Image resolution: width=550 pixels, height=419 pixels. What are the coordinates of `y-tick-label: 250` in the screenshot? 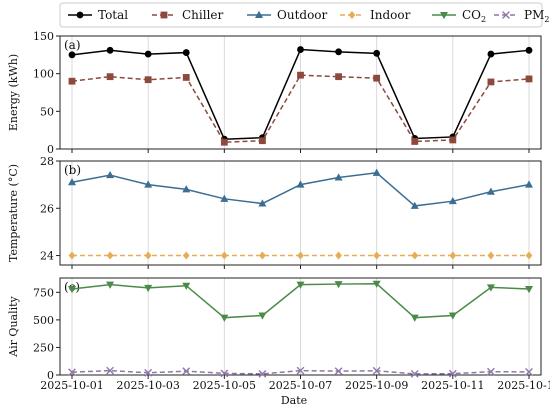 It's located at (43, 347).